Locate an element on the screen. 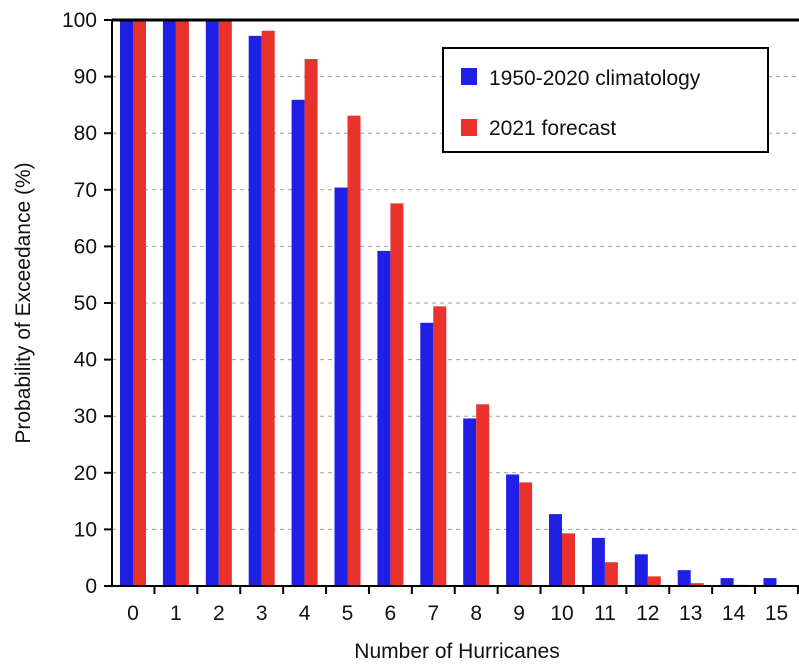 The height and width of the screenshot is (666, 799). x-tick-label: 10 is located at coordinates (561, 613).